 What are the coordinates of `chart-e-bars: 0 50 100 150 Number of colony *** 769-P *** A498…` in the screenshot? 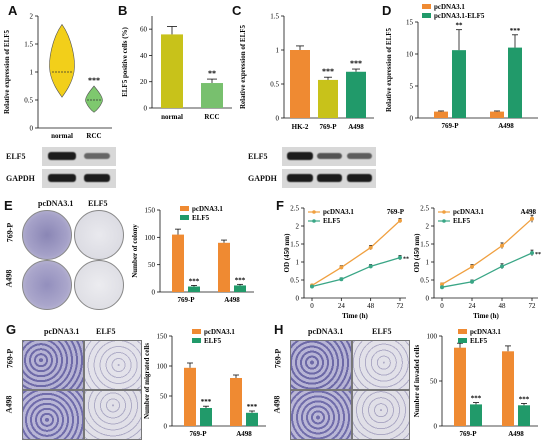 It's located at (192, 254).